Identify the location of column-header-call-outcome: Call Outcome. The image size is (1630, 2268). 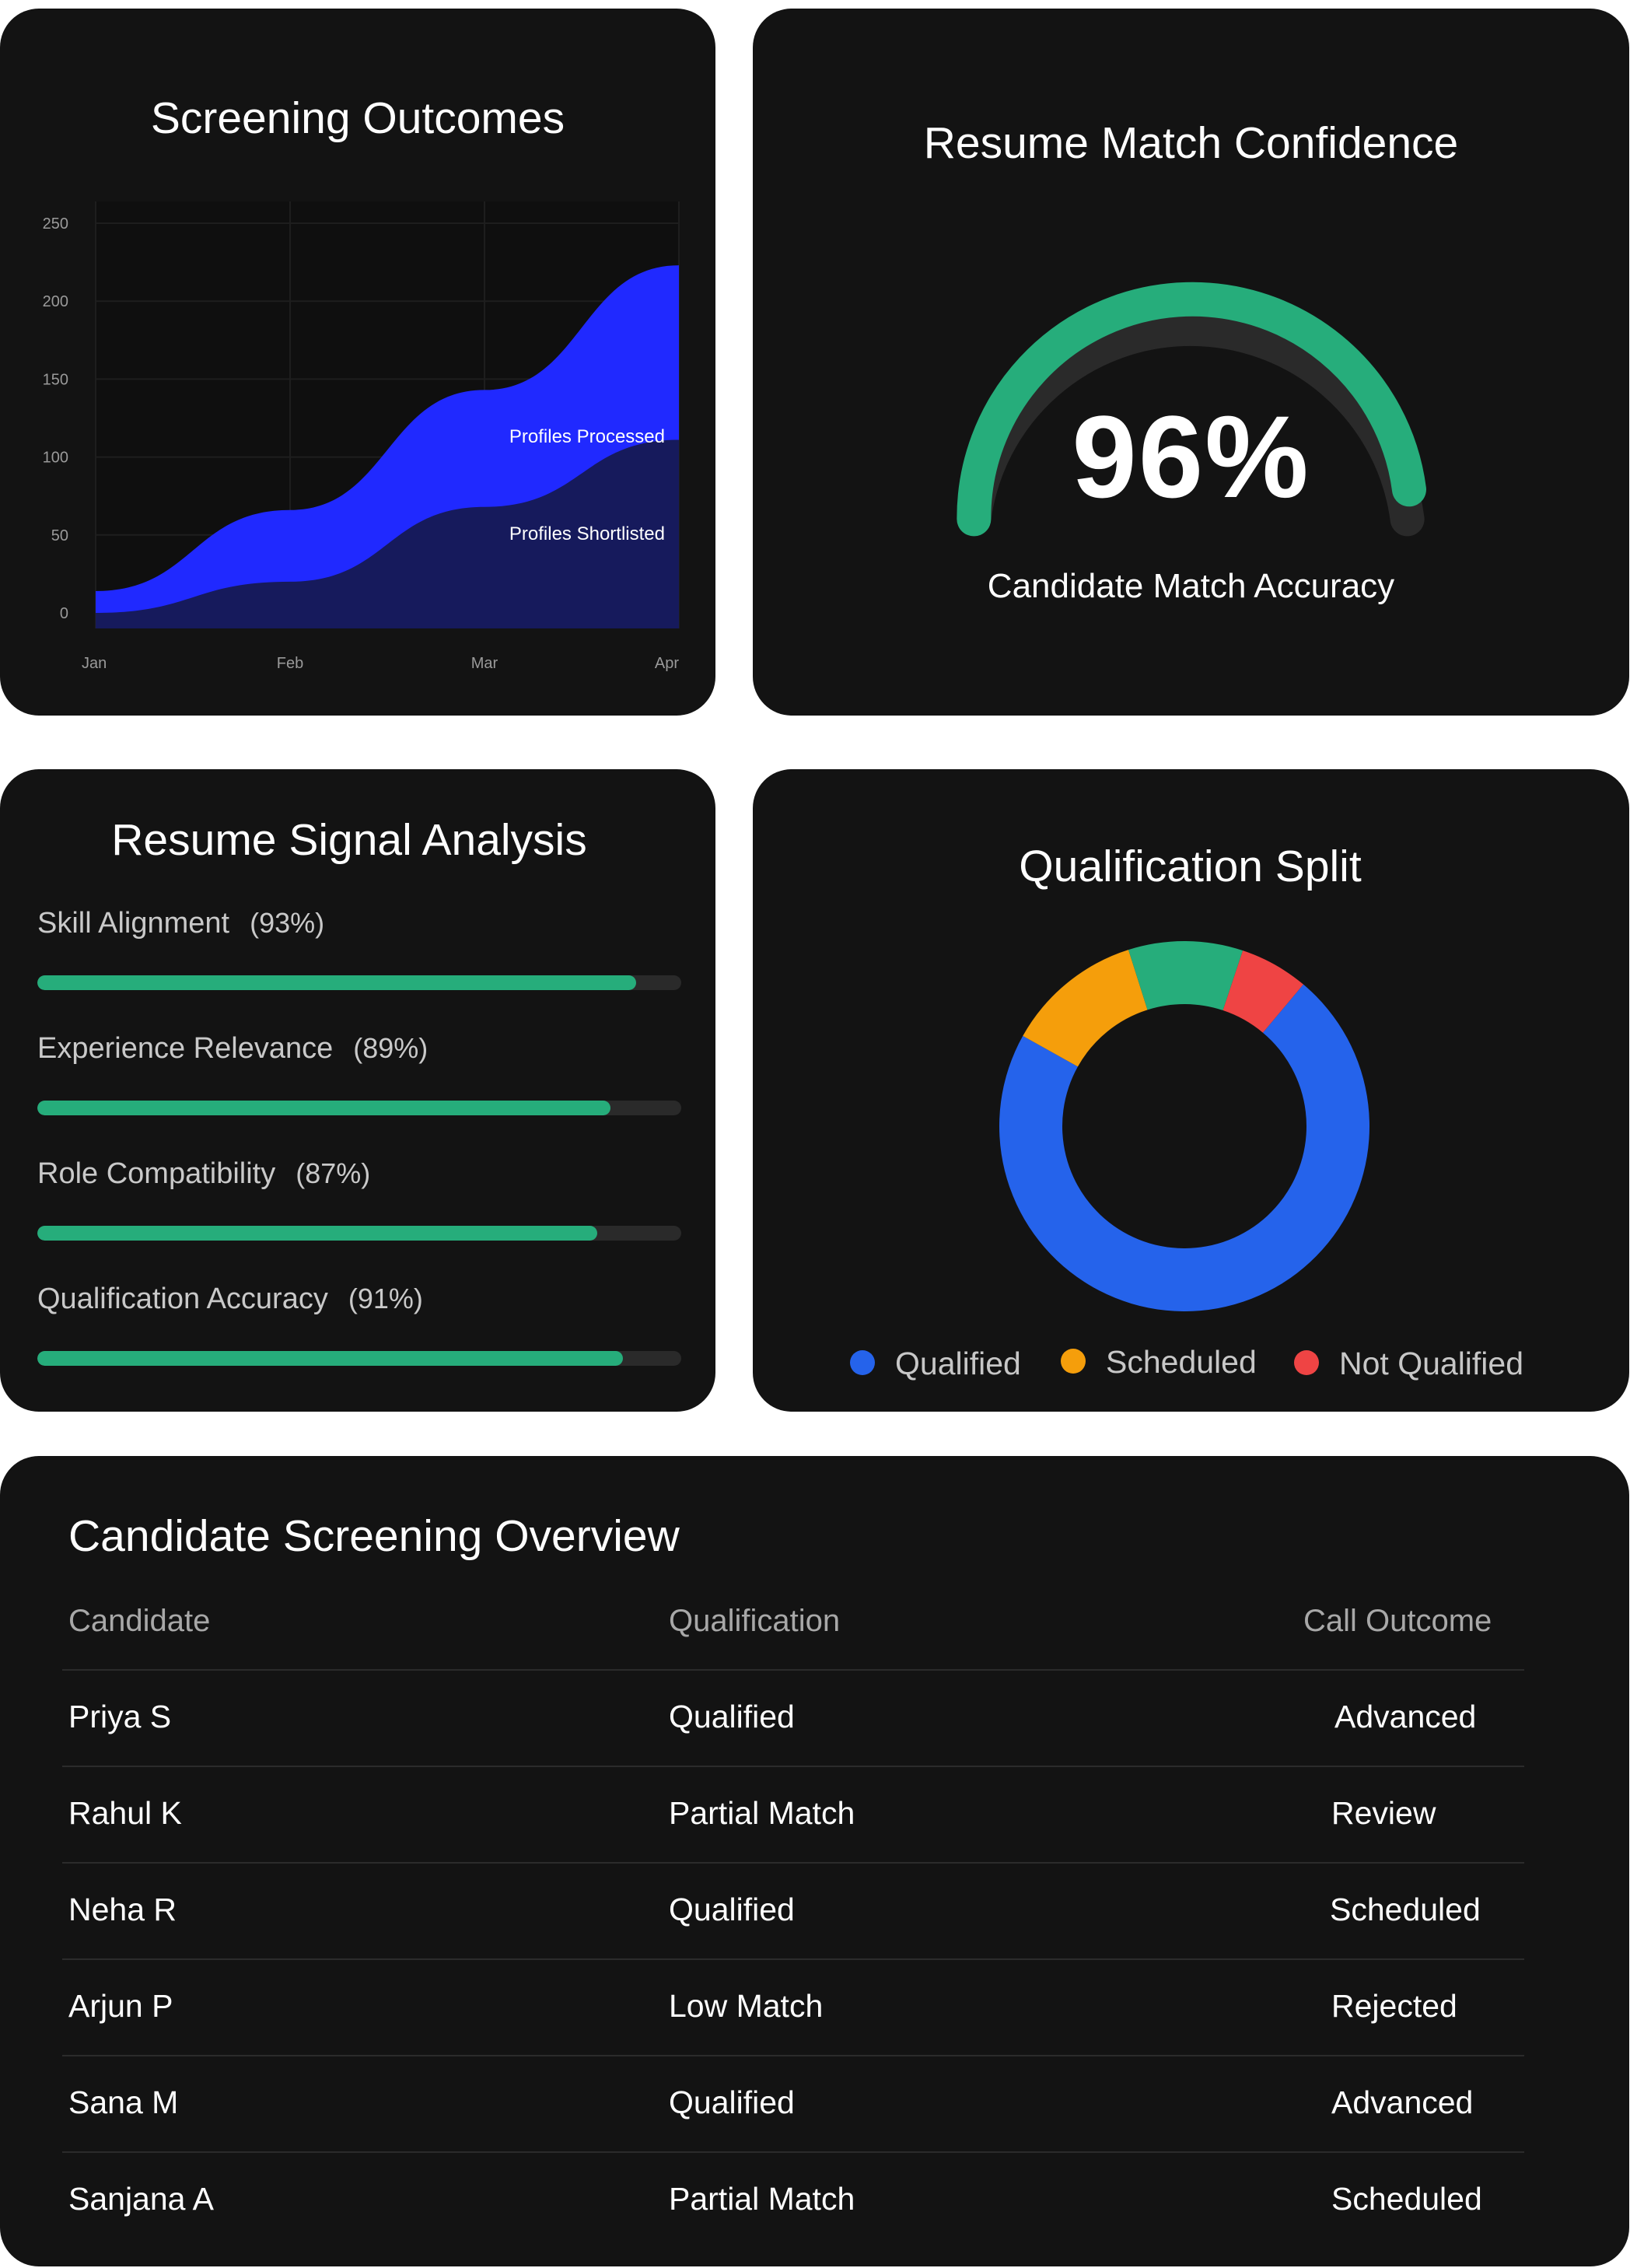
(1397, 1621).